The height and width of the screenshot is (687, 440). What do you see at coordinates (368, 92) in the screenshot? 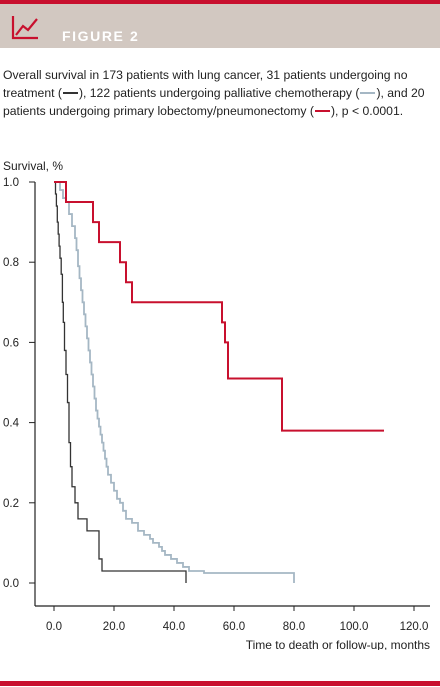
I see `legend-key-chemotherapy` at bounding box center [368, 92].